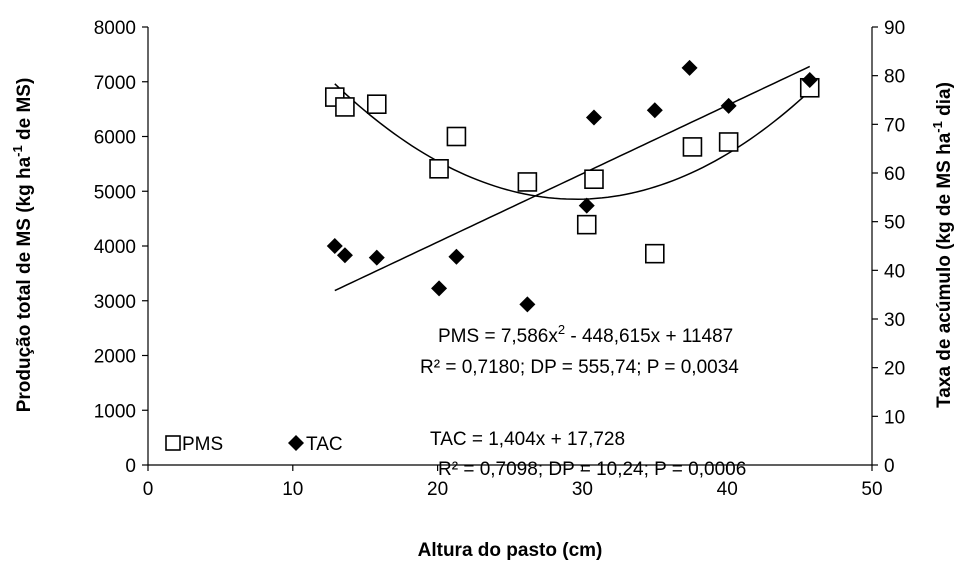  I want to click on x-tick-label: 10, so click(292, 489).